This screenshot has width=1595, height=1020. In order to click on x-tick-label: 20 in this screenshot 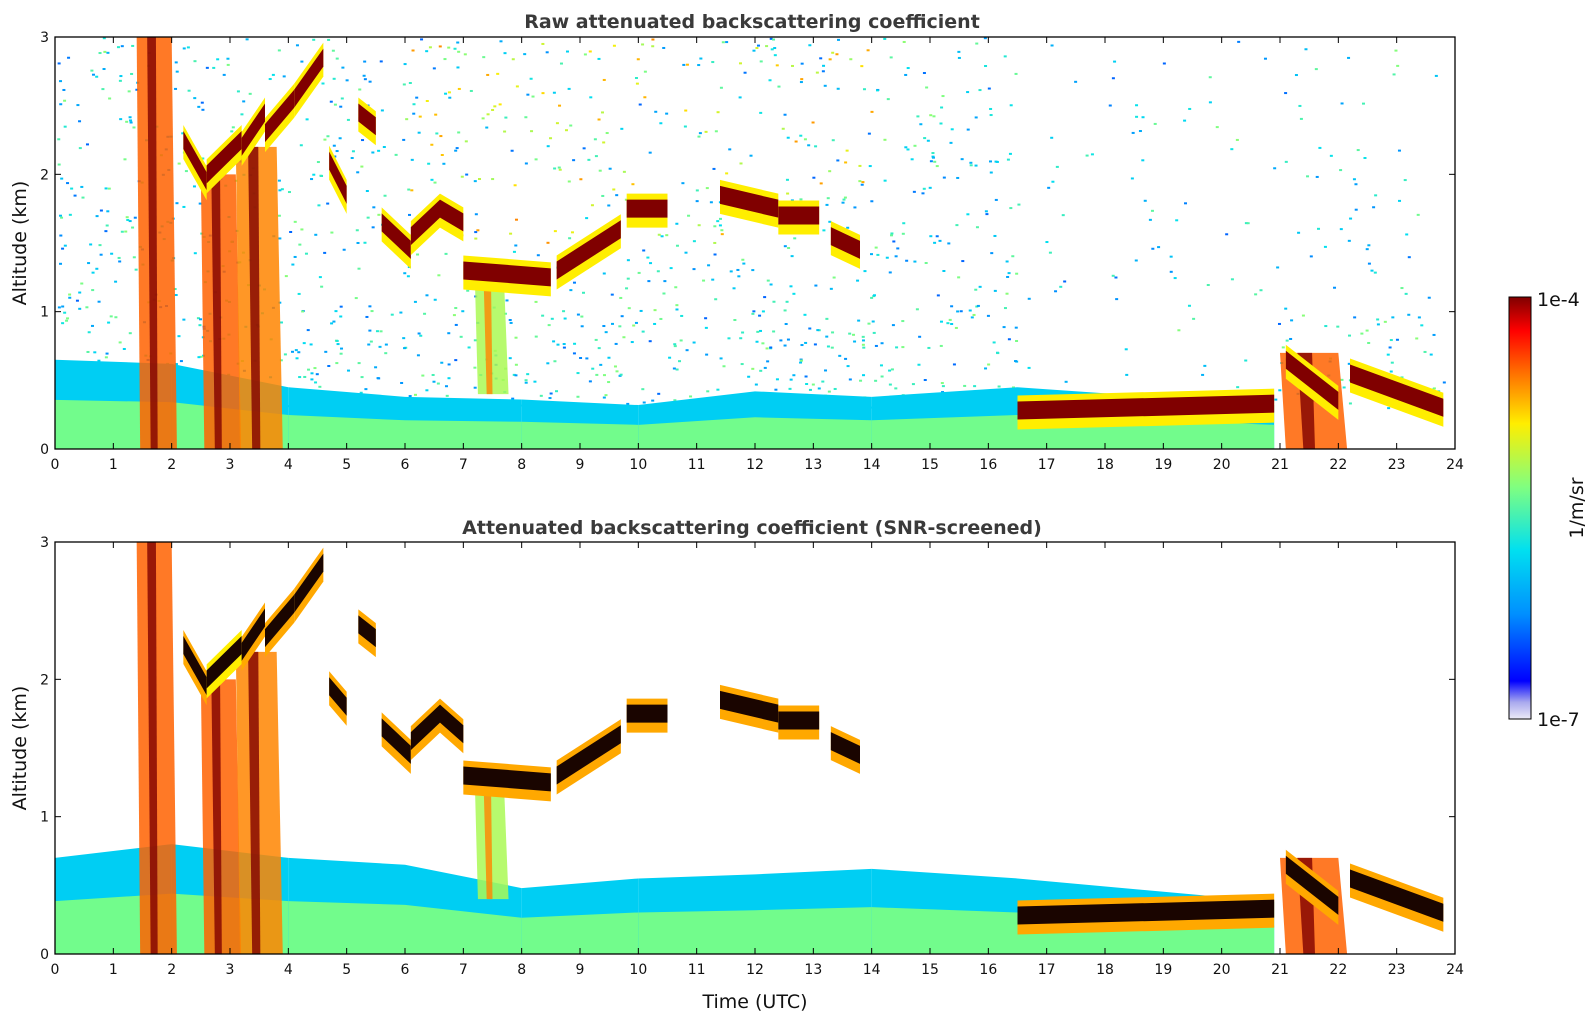, I will do `click(1222, 465)`.